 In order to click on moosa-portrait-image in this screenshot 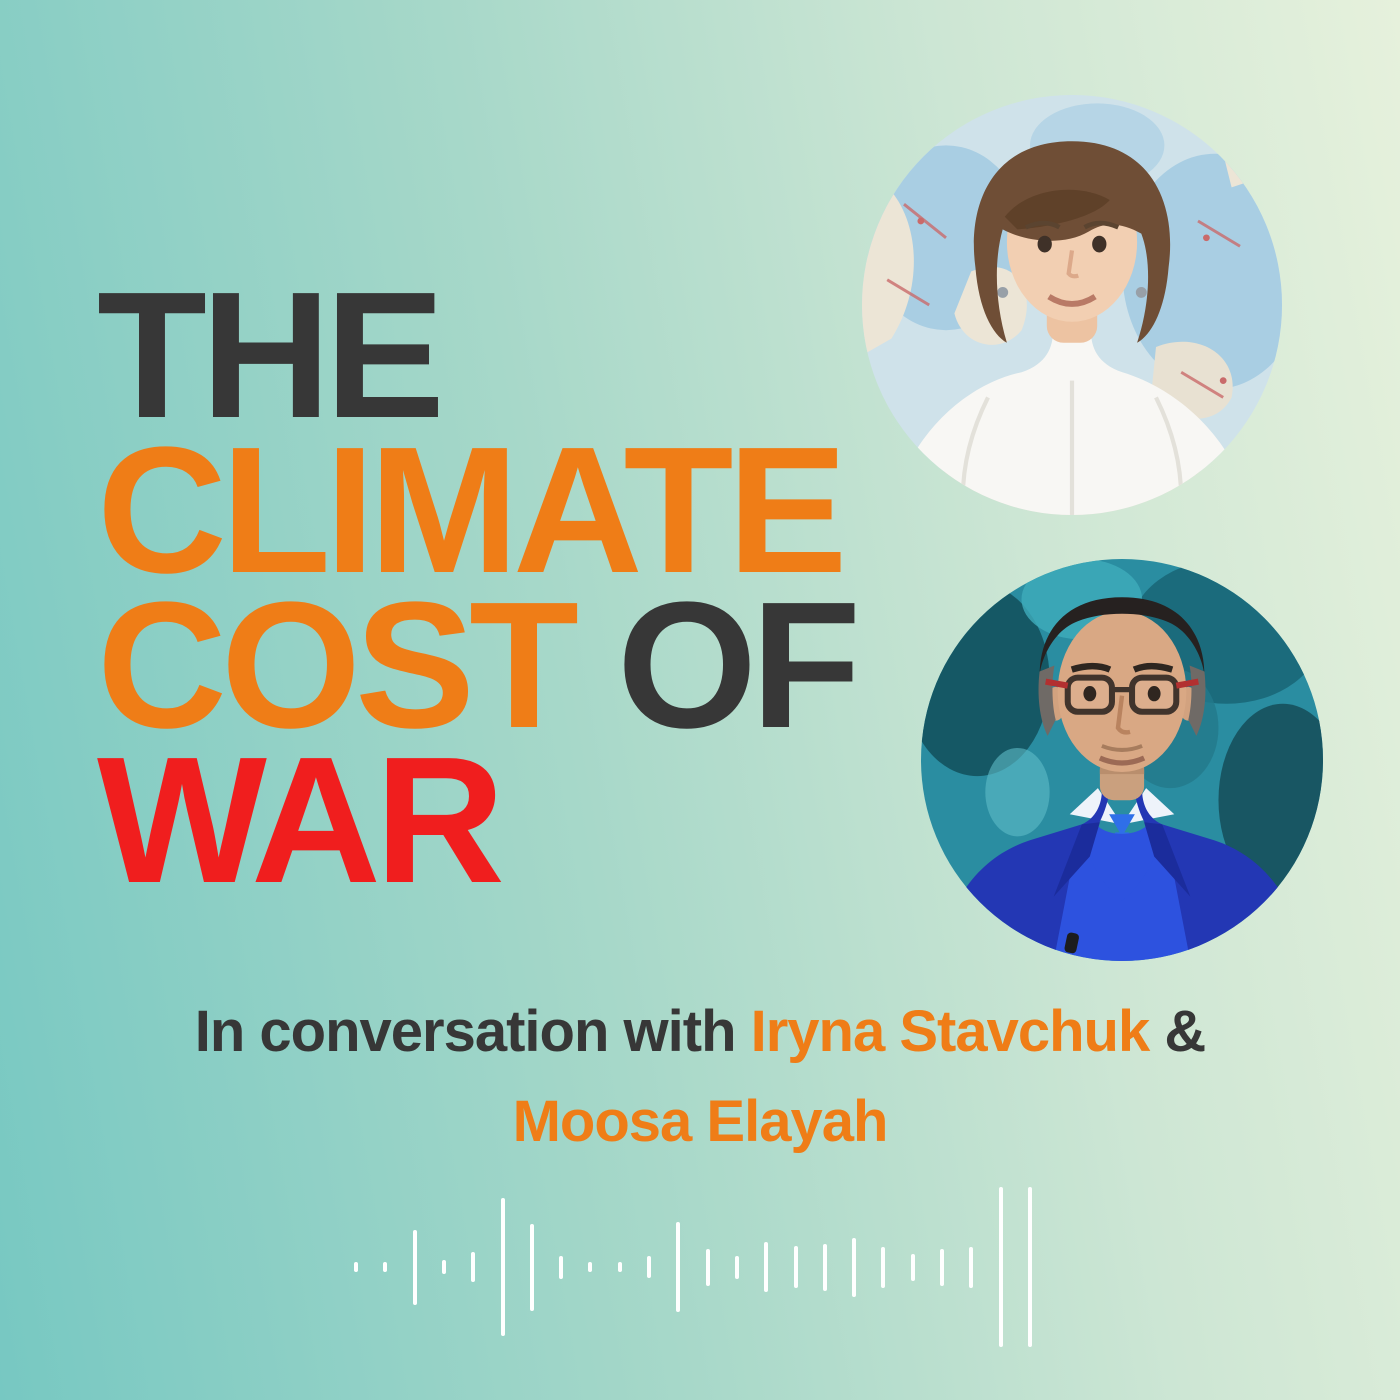, I will do `click(1122, 760)`.